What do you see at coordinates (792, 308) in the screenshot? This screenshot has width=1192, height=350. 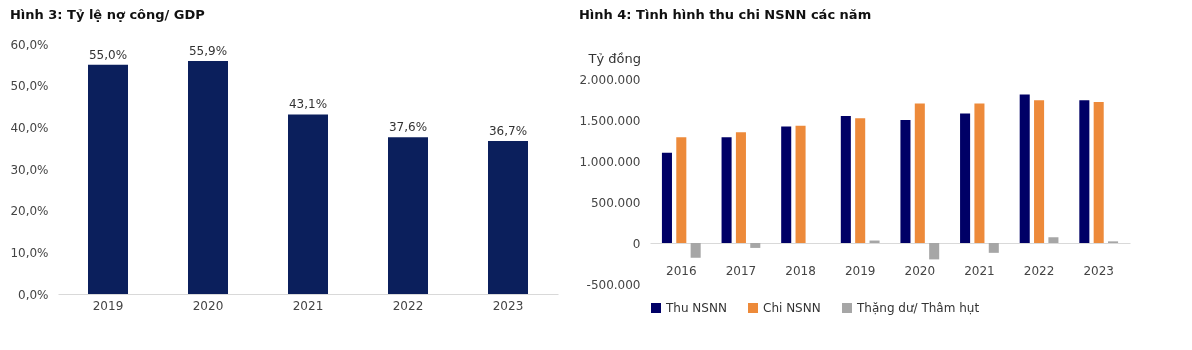 I see `legend-label: Chi NSNN` at bounding box center [792, 308].